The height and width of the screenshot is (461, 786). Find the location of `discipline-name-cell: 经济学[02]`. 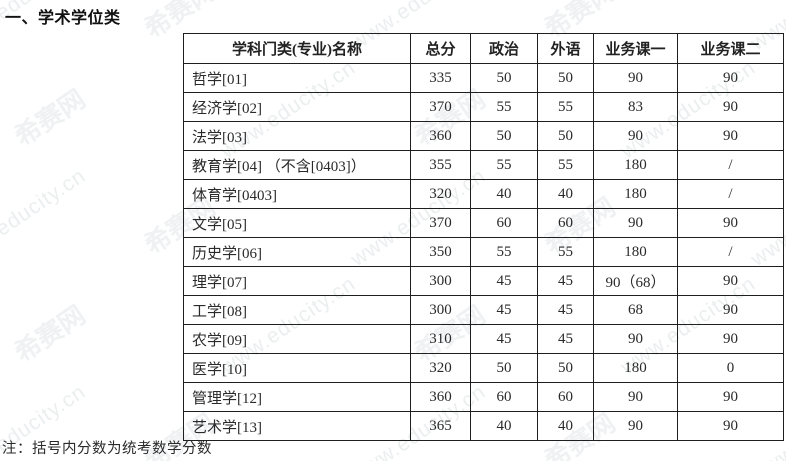

discipline-name-cell: 经济学[02] is located at coordinates (297, 107).